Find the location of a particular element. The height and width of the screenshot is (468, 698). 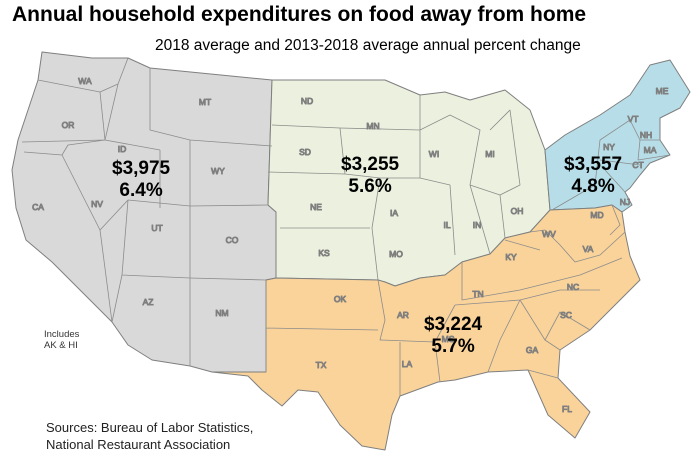

south-change: 5.7% is located at coordinates (453, 346).